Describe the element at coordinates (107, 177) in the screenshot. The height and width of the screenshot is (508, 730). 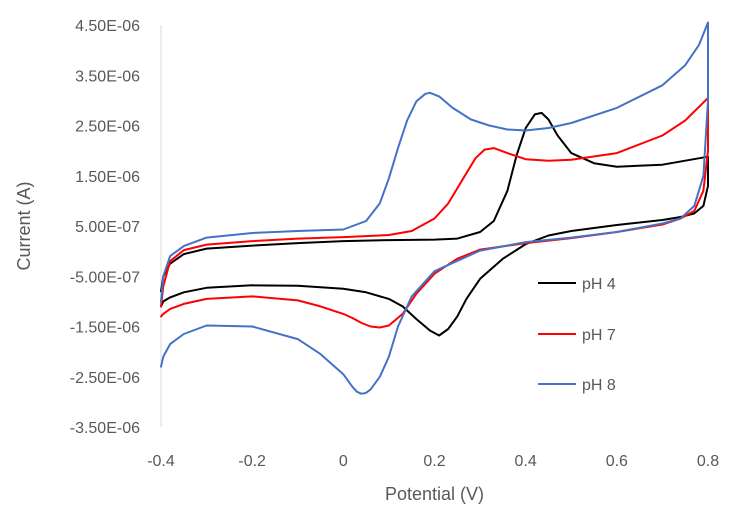
I see `y-tick-label: 1.50E-06` at that location.